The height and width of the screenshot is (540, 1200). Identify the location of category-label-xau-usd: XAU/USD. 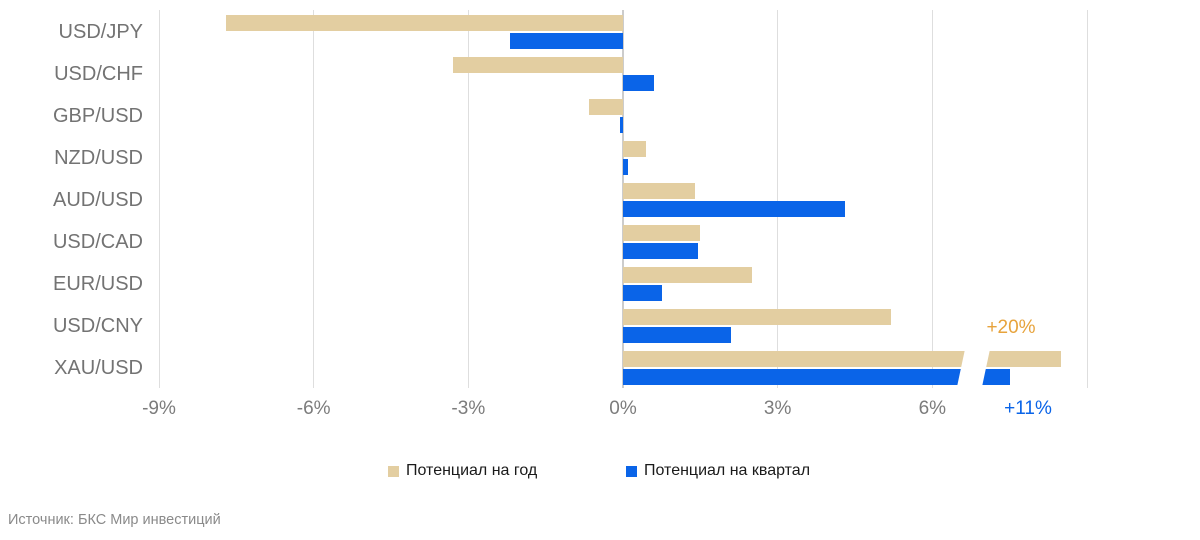
(98, 368).